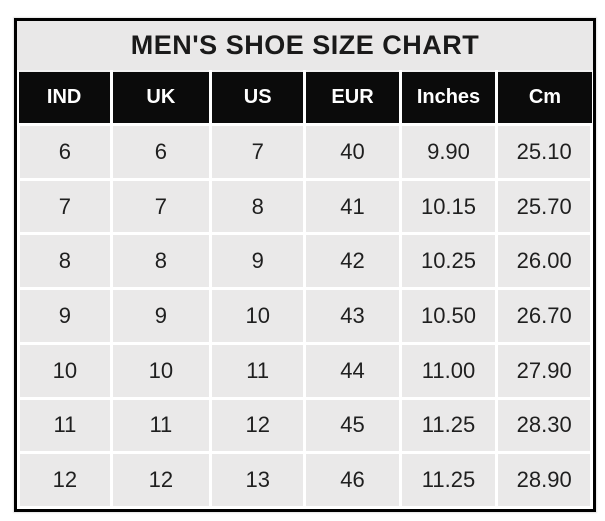 The height and width of the screenshot is (521, 605). Describe the element at coordinates (544, 206) in the screenshot. I see `table-cell-cm: 25.70` at that location.